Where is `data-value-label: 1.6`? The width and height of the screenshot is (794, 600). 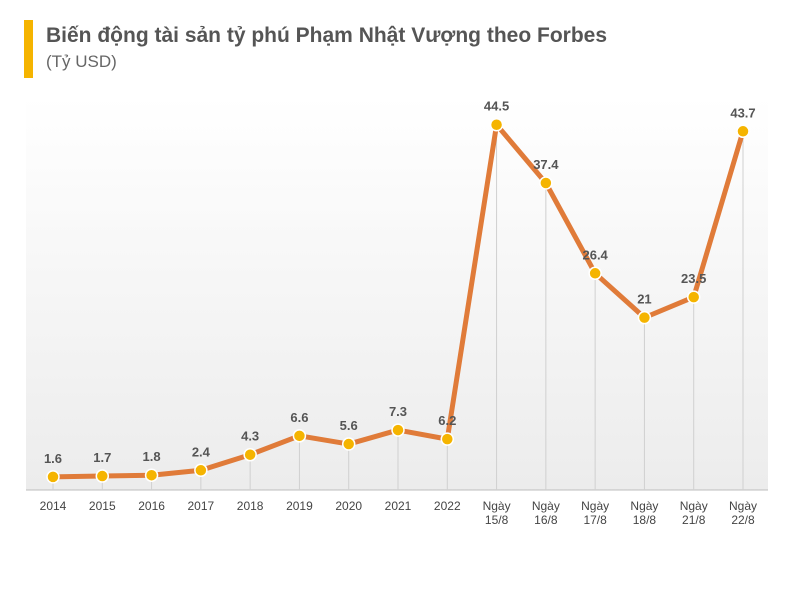 data-value-label: 1.6 is located at coordinates (53, 458).